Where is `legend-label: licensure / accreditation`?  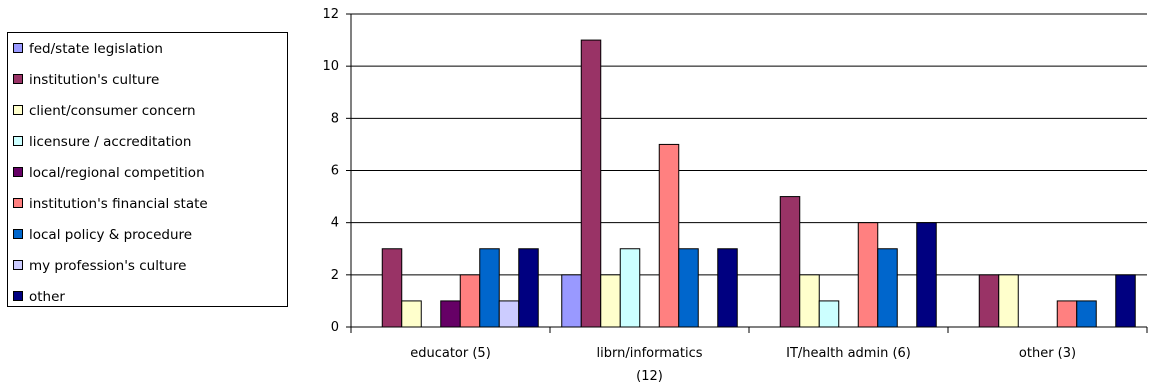 legend-label: licensure / accreditation is located at coordinates (110, 142).